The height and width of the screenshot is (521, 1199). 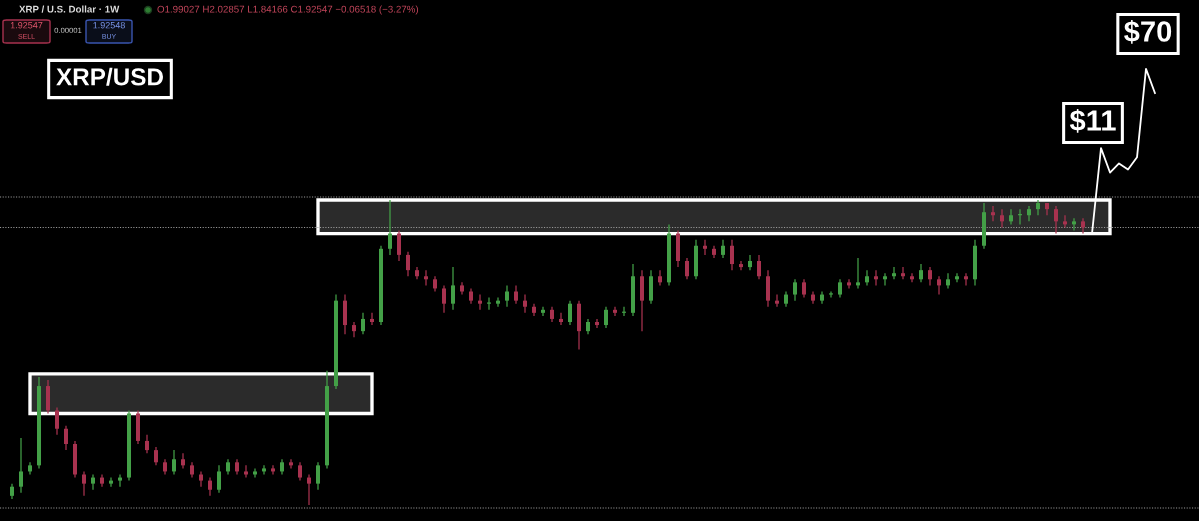 What do you see at coordinates (109, 25) in the screenshot?
I see `text: 1.92548` at bounding box center [109, 25].